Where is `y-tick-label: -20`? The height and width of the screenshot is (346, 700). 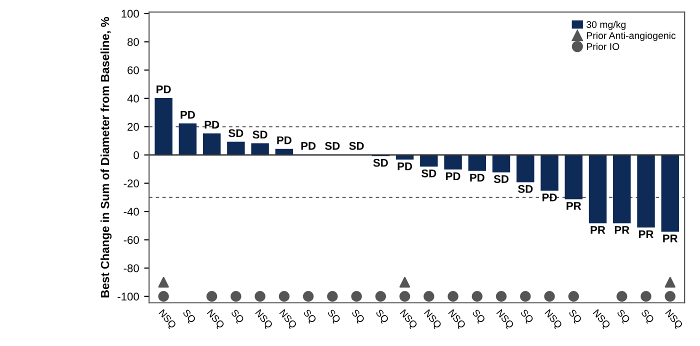 y-tick-label: -20 is located at coordinates (131, 184).